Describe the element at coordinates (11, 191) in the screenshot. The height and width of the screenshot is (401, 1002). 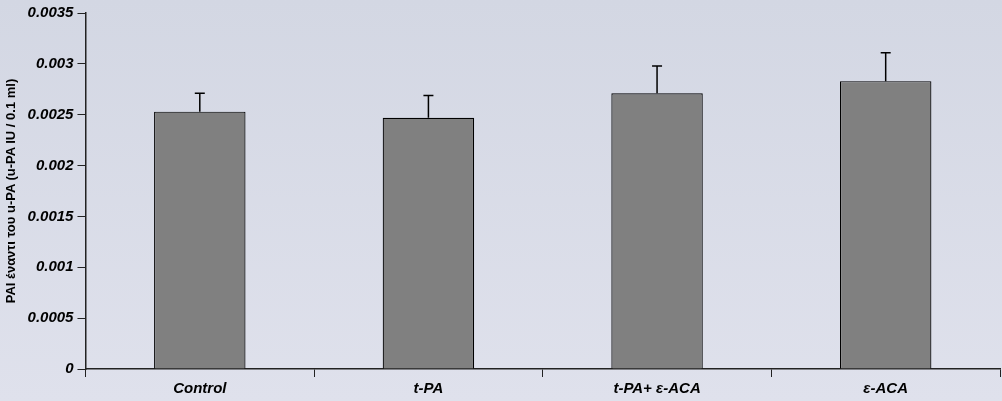
I see `y-axis-title: PAI έναντι του u-PA (u-PA IU / 0.1 ml)` at that location.